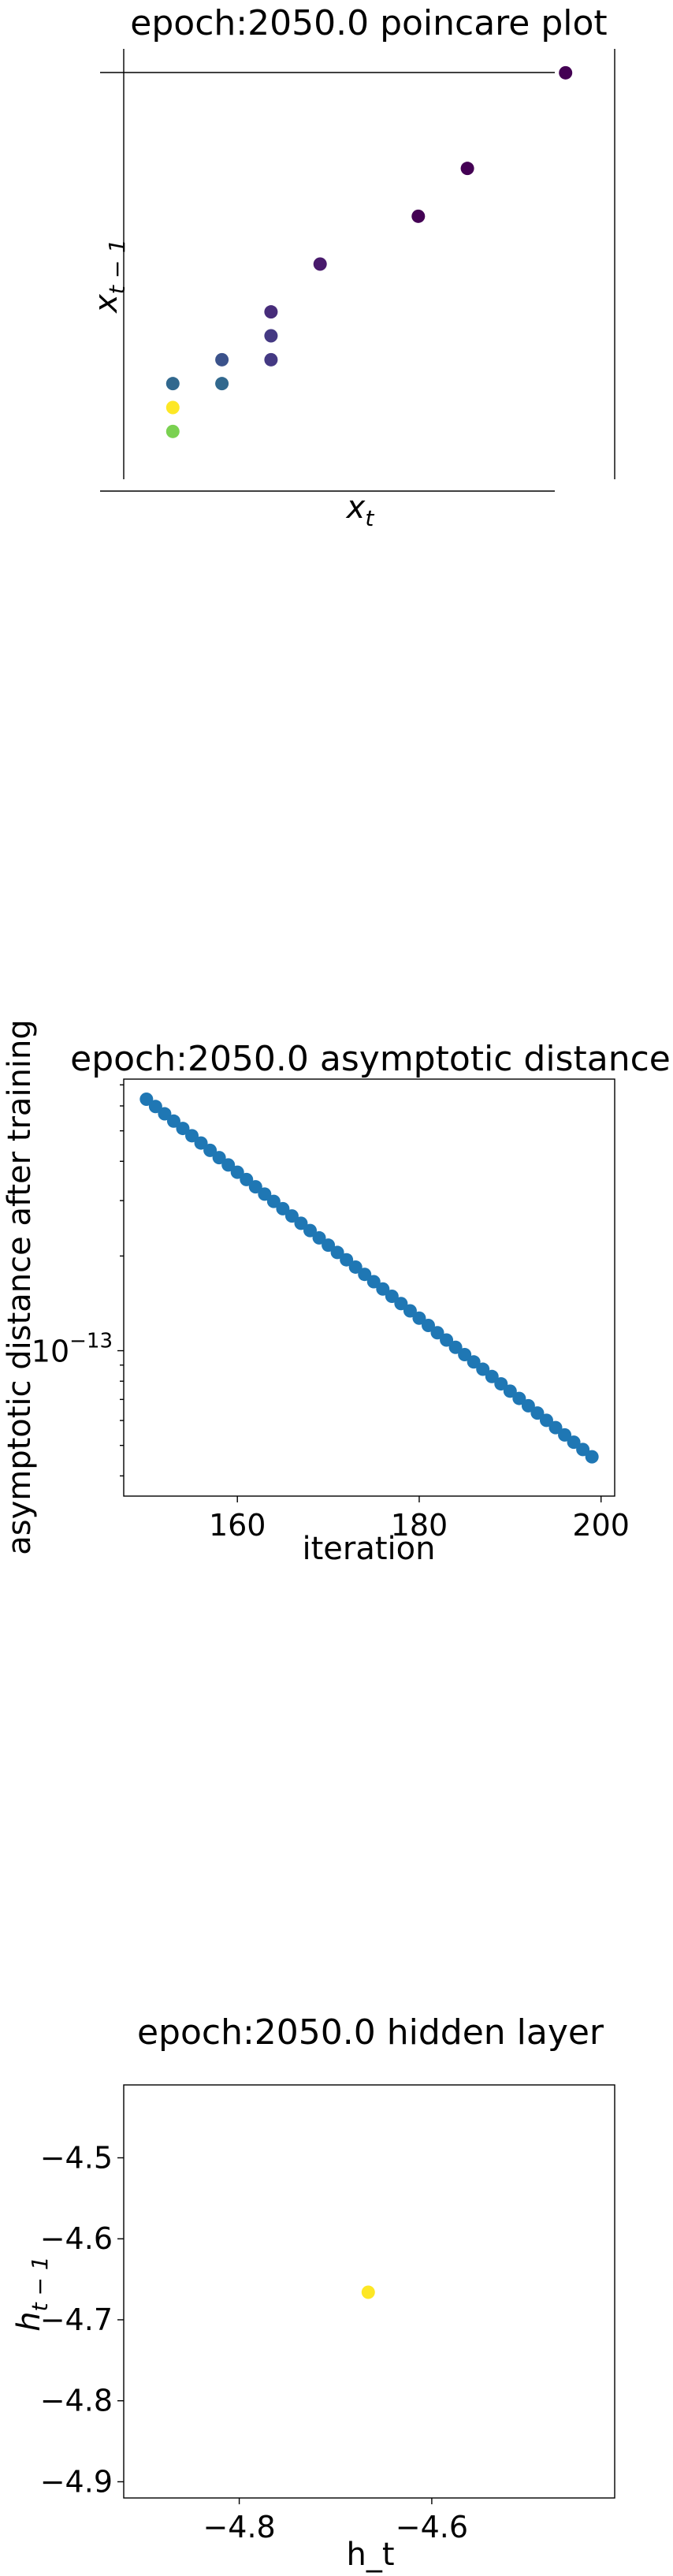  Describe the element at coordinates (369, 1549) in the screenshot. I see `x-axis-label: iteration` at that location.